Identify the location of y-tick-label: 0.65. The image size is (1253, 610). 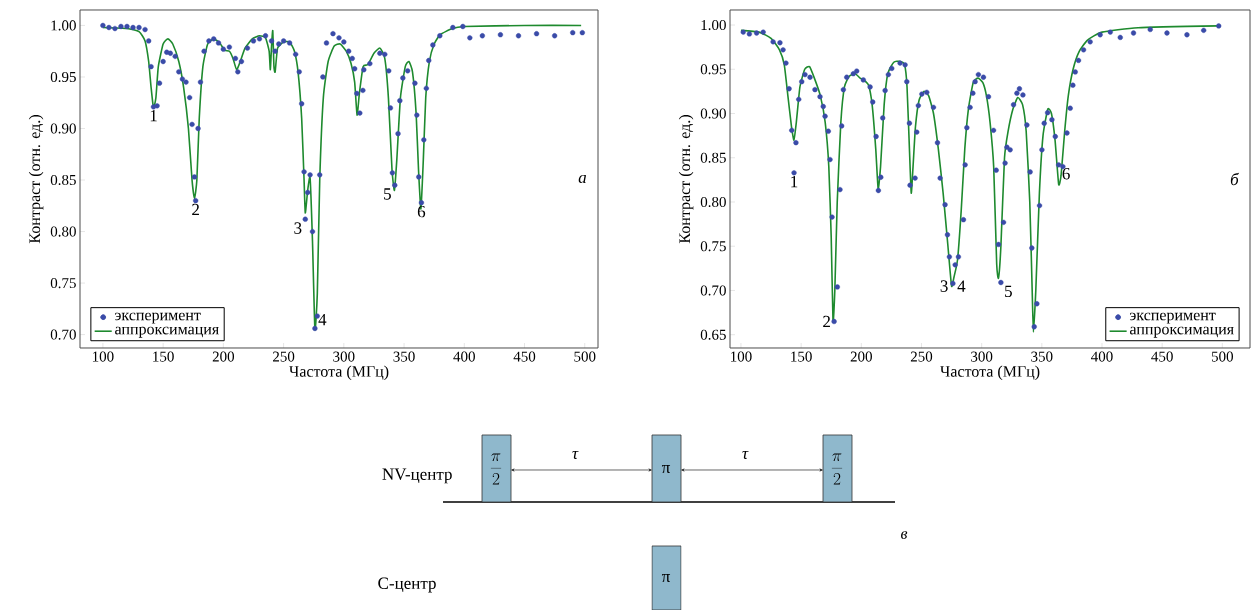
(713, 334).